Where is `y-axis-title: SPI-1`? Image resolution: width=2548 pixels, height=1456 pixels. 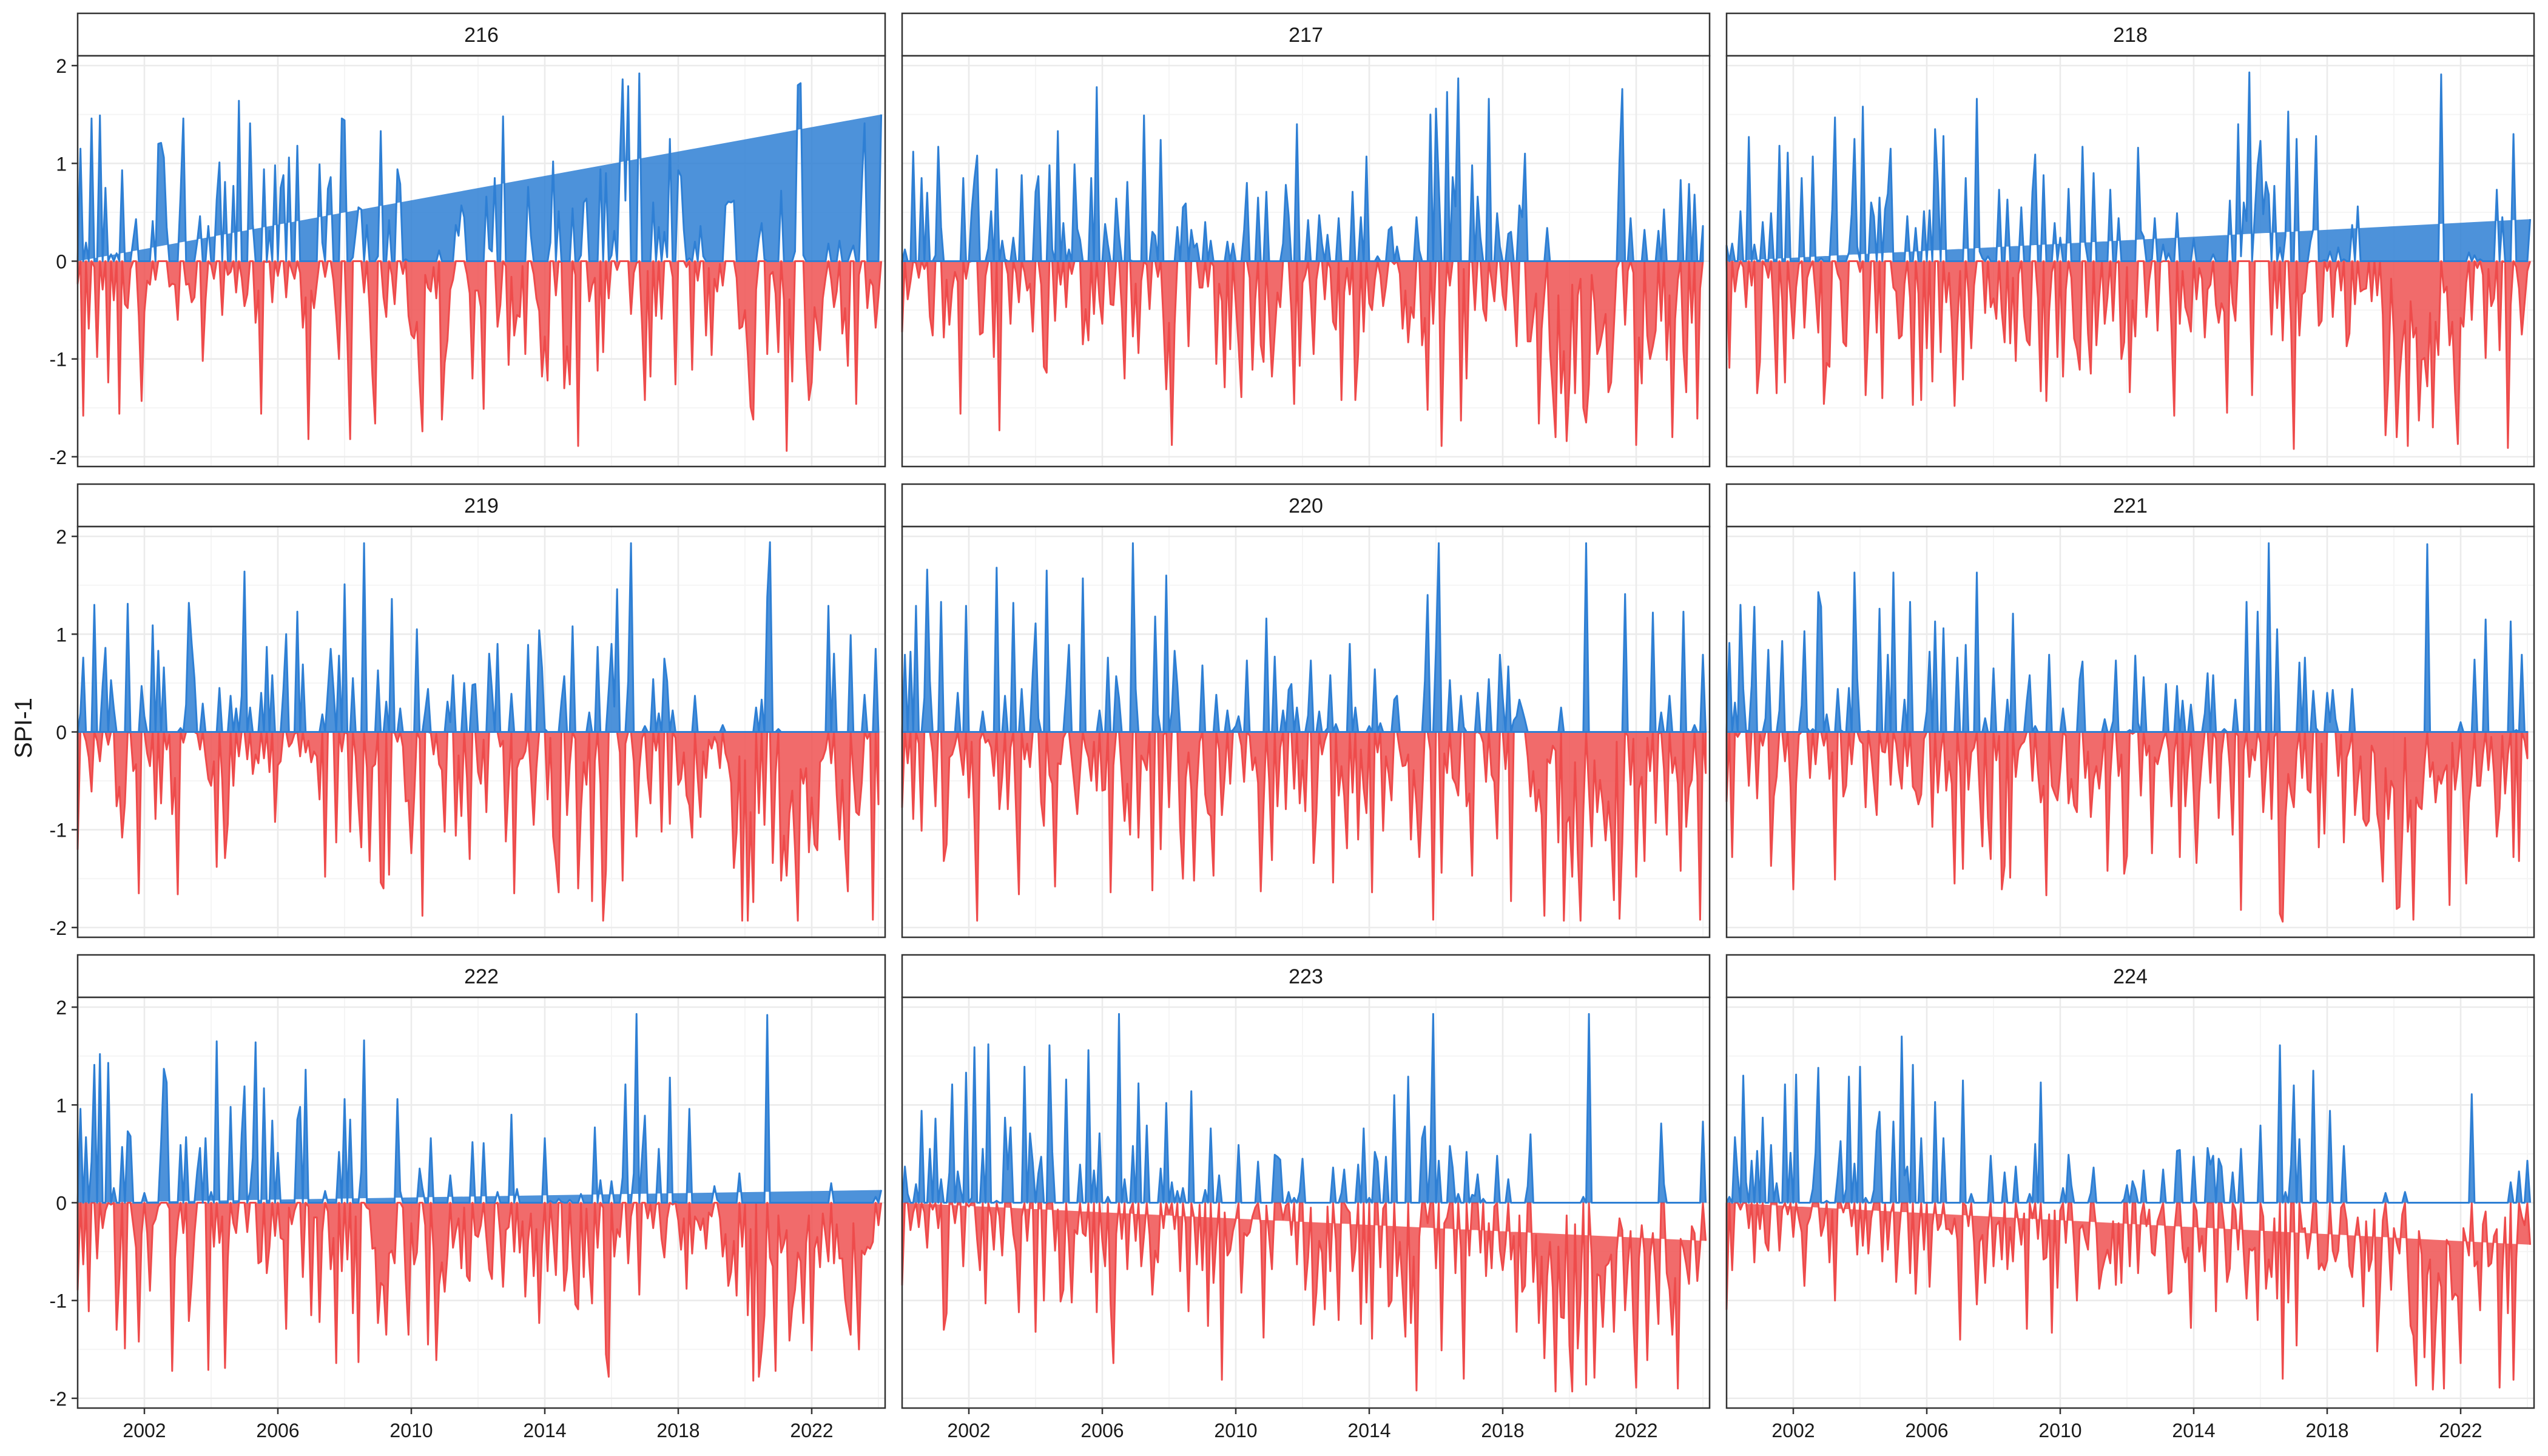 y-axis-title: SPI-1 is located at coordinates (23, 728).